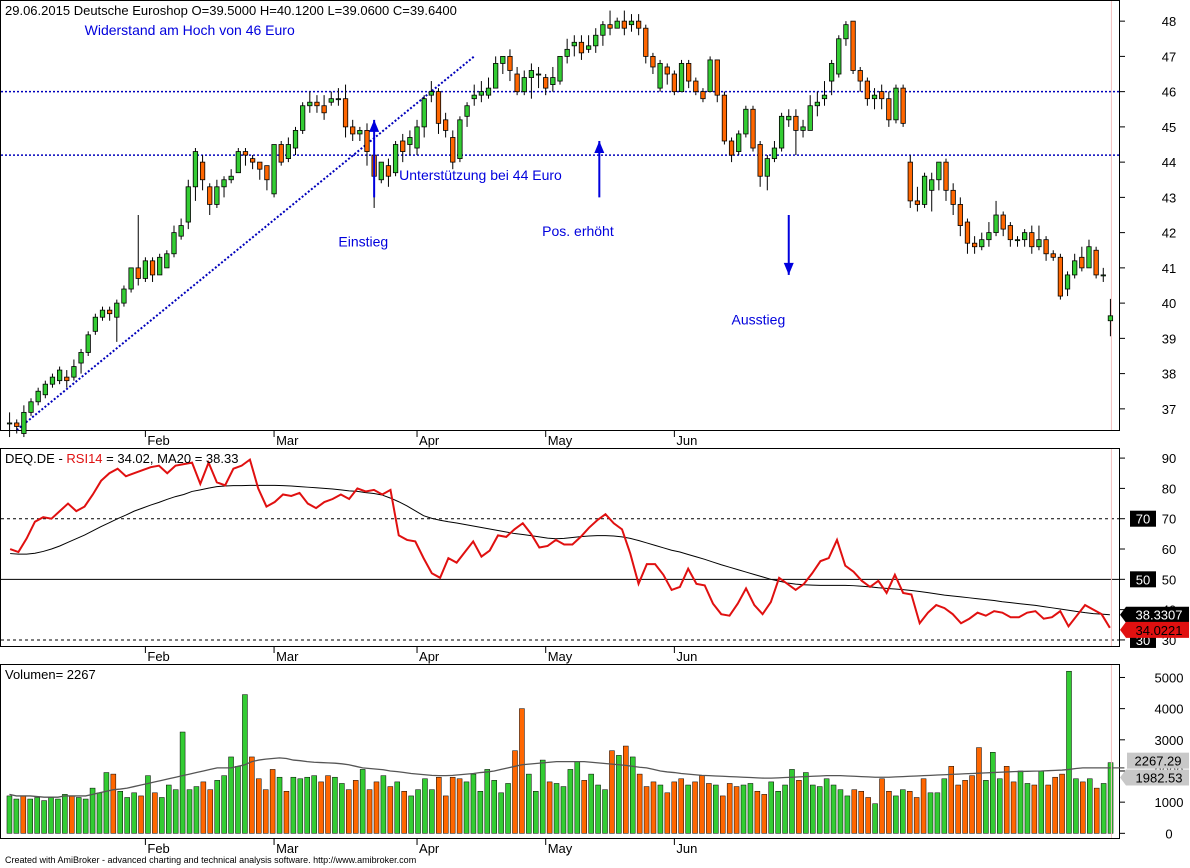 Image resolution: width=1190 pixels, height=868 pixels. What do you see at coordinates (287, 656) in the screenshot?
I see `month-label: Mar` at bounding box center [287, 656].